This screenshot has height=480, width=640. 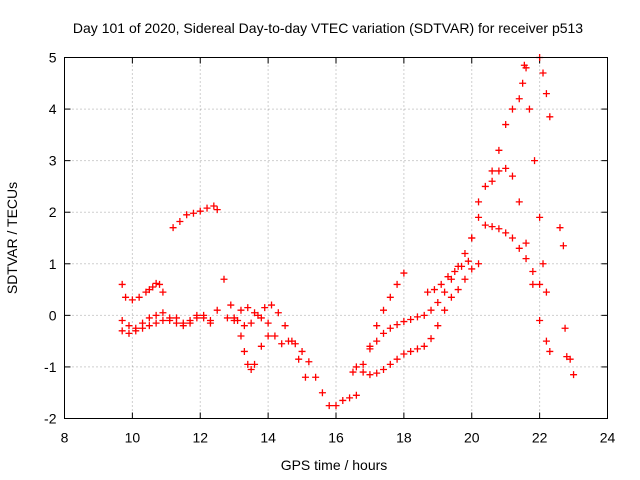 What do you see at coordinates (65, 438) in the screenshot?
I see `x-tick-label: 8` at bounding box center [65, 438].